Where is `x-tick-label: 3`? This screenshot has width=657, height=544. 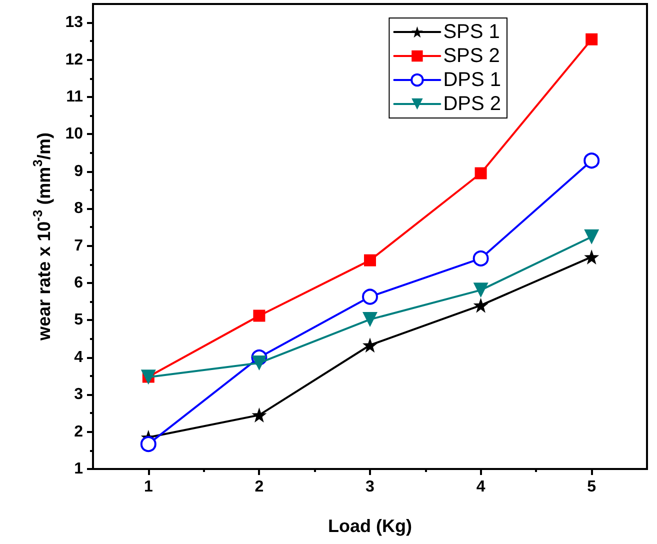
x-tick-label: 3 is located at coordinates (370, 487).